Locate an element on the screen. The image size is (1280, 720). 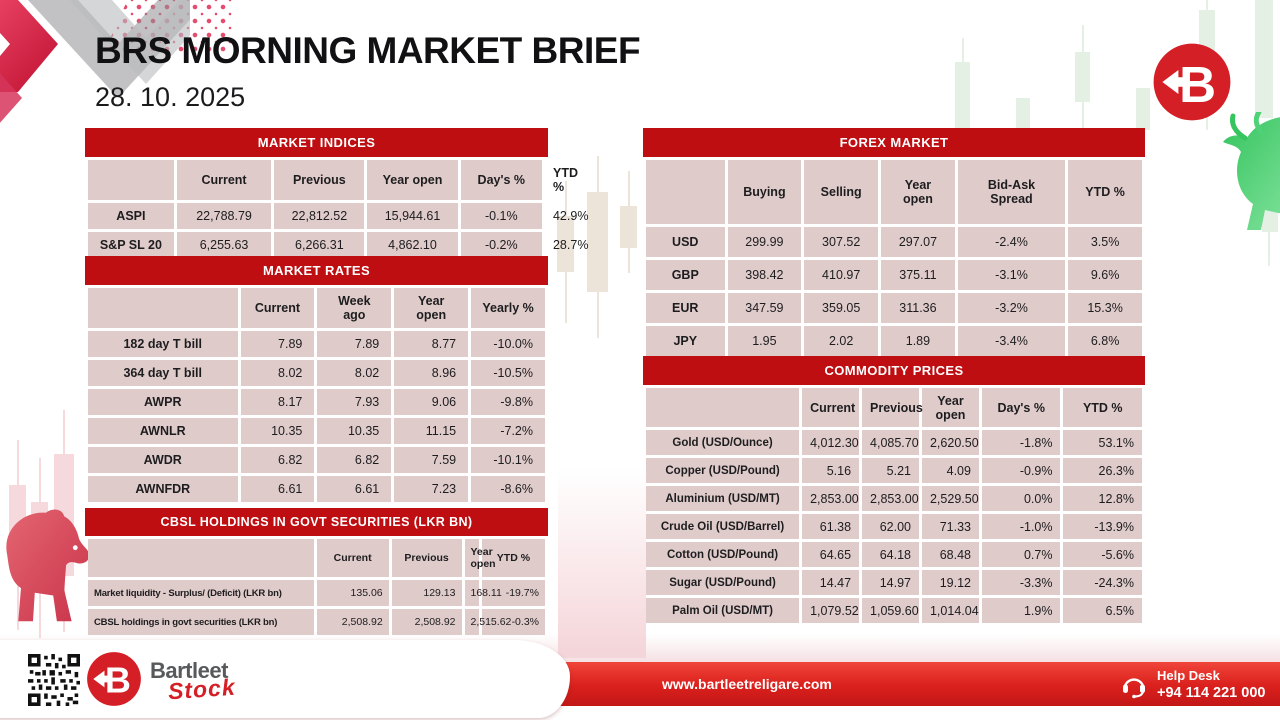
cell-value: -9.8% is located at coordinates (508, 402).